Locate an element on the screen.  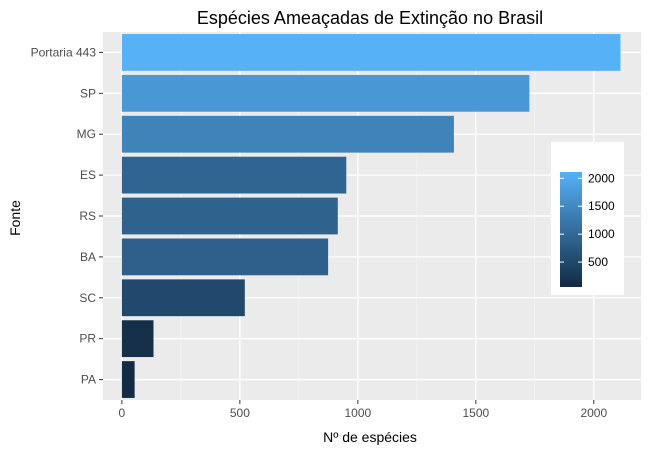
bar-es is located at coordinates (234, 175).